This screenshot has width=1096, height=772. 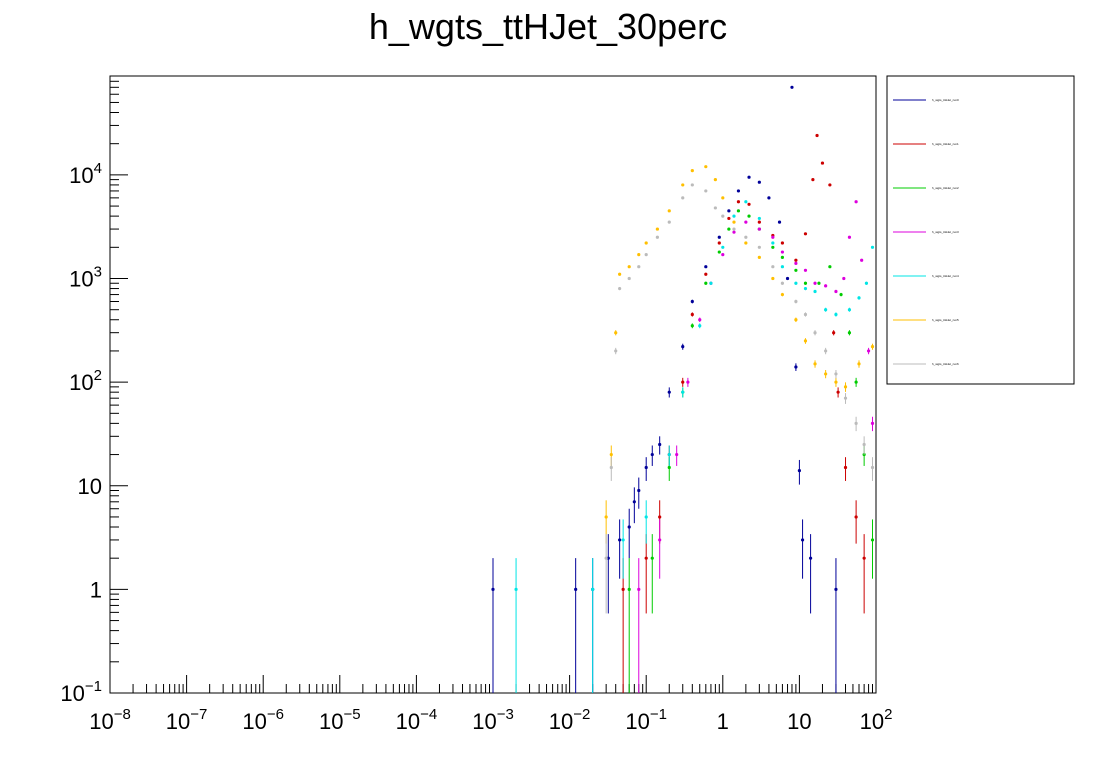 I want to click on series-h_wgts_ttHJet_run2, so click(x=751, y=451).